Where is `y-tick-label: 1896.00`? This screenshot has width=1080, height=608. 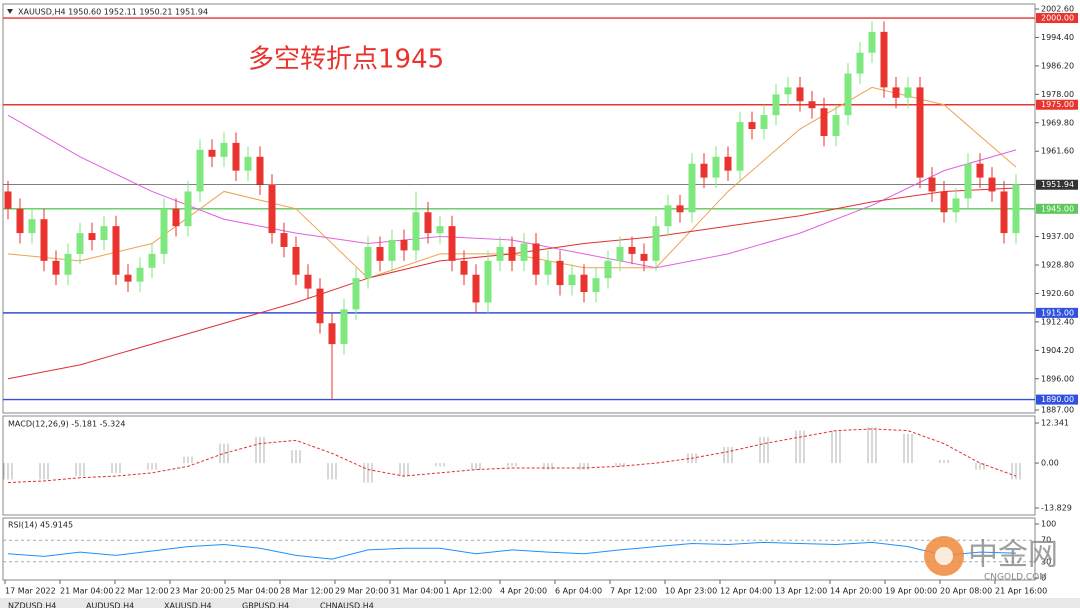
y-tick-label: 1896.00 is located at coordinates (1057, 378).